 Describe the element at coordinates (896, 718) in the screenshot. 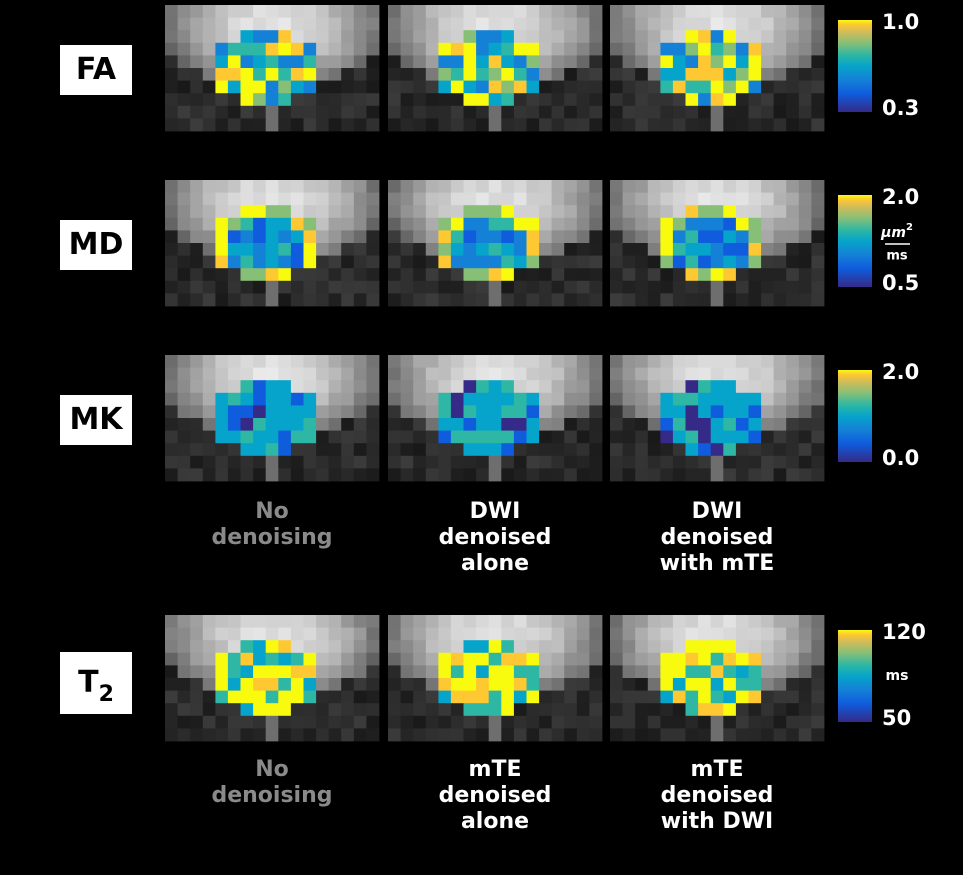

I see `colorbar-min: 50` at that location.